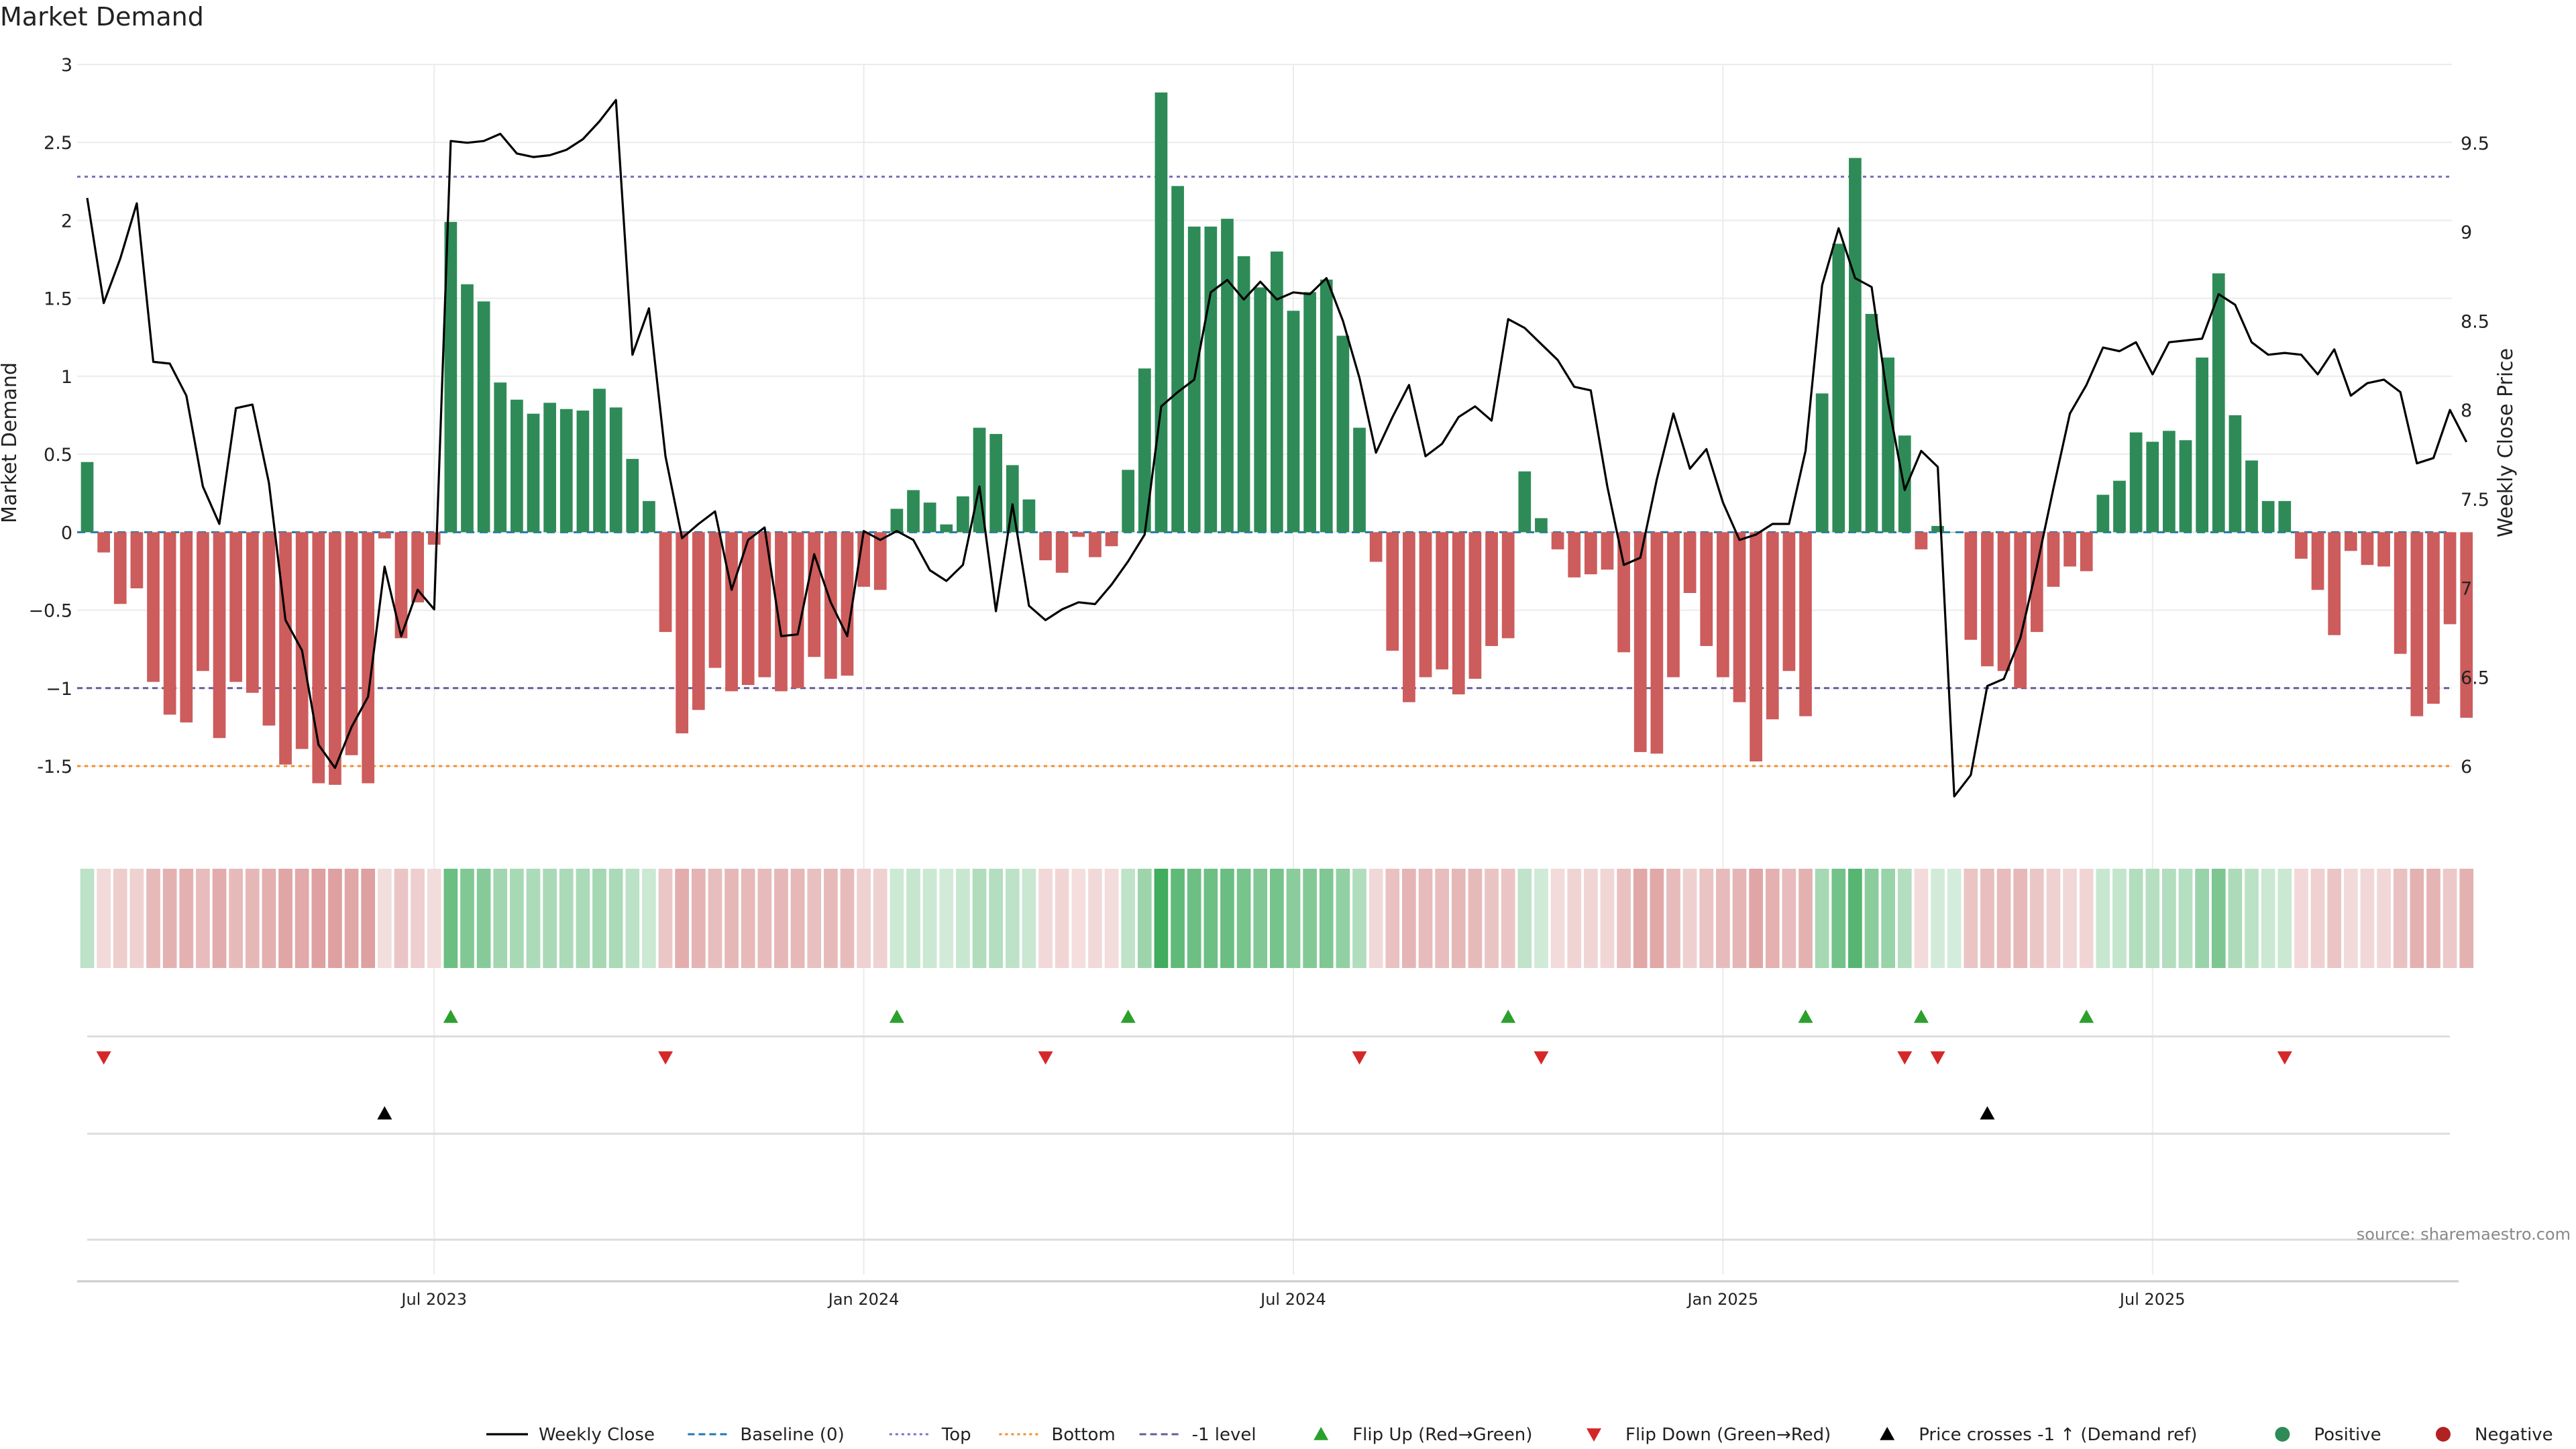  Describe the element at coordinates (2282, 1434) in the screenshot. I see `legend-swatch-circle` at that location.